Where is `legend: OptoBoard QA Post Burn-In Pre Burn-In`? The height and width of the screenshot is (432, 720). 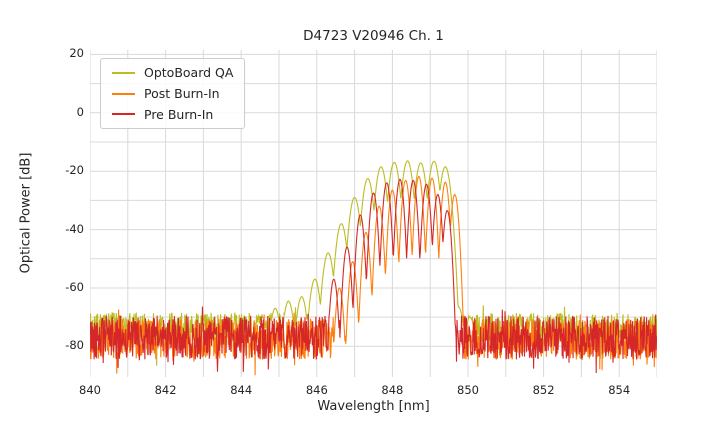
legend: OptoBoard QA Post Burn-In Pre Burn-In is located at coordinates (173, 94).